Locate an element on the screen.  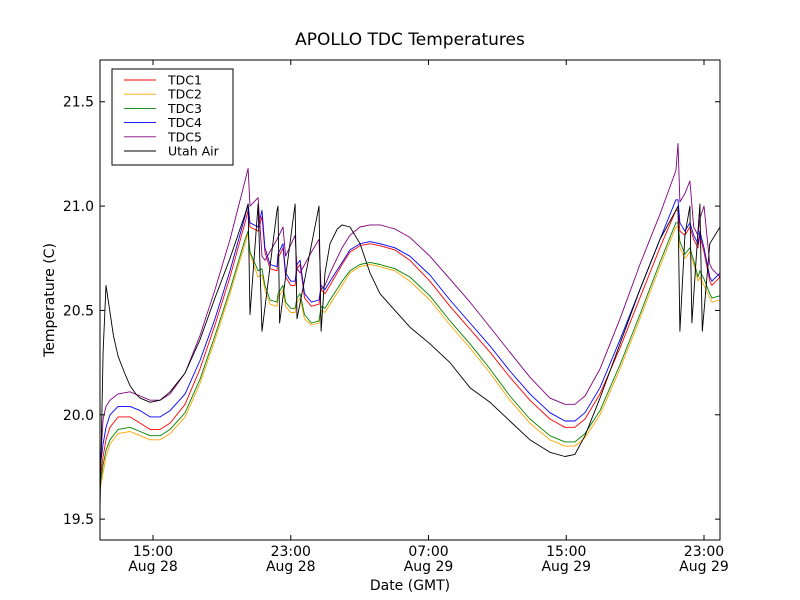
legend-label: Utah Air is located at coordinates (194, 151).